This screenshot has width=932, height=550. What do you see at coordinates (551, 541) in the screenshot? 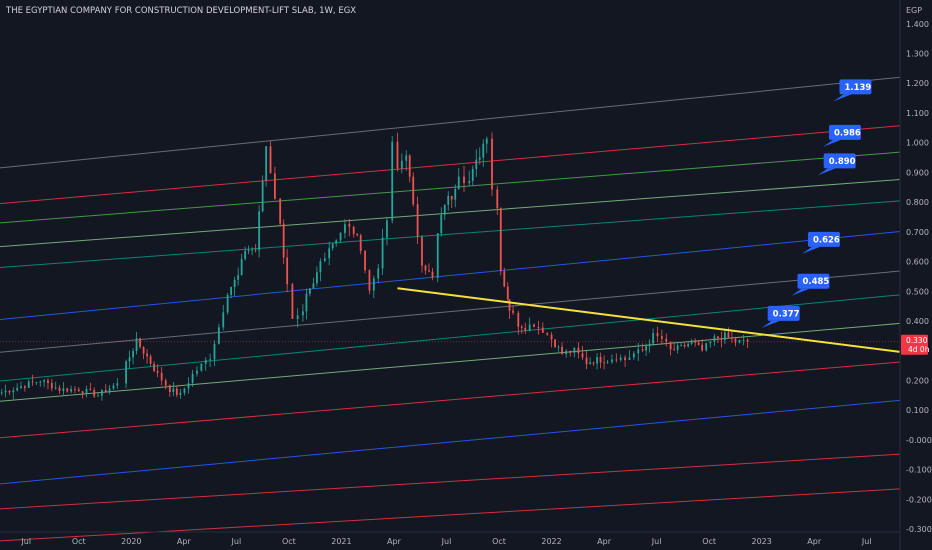
I see `x-tick-label: 2022` at bounding box center [551, 541].